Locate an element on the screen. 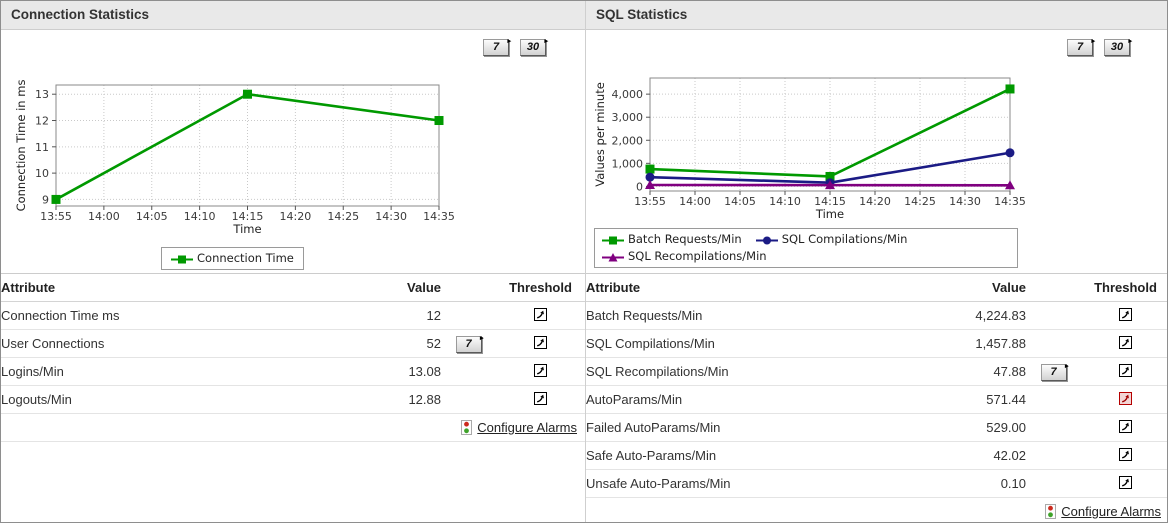  attribute-value: 12.88 is located at coordinates (391, 399).